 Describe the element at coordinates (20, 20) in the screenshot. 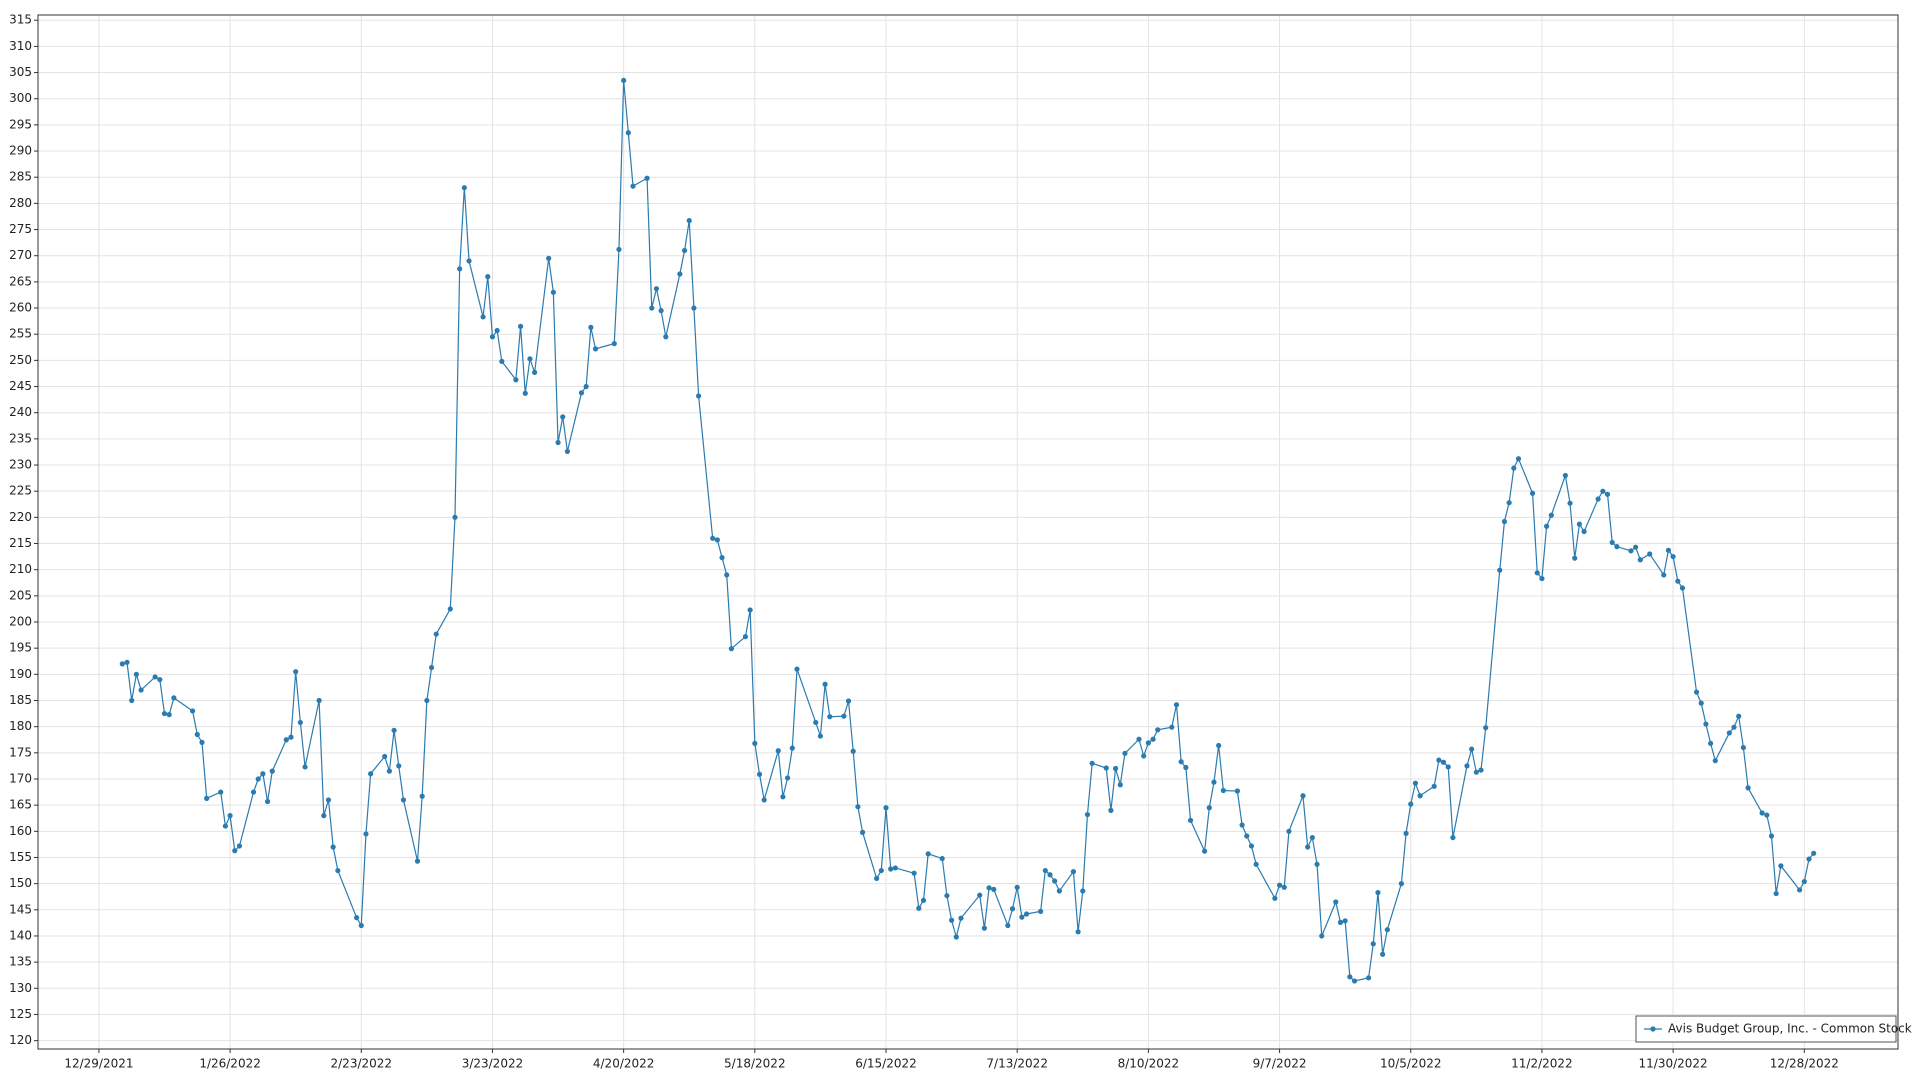

I see `y-tick-label: 315` at that location.